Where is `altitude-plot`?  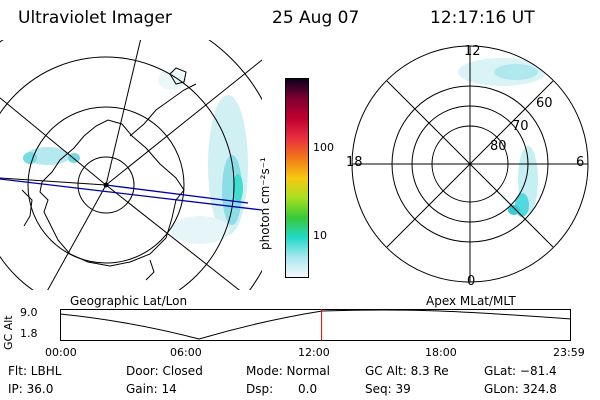 altitude-plot is located at coordinates (316, 325).